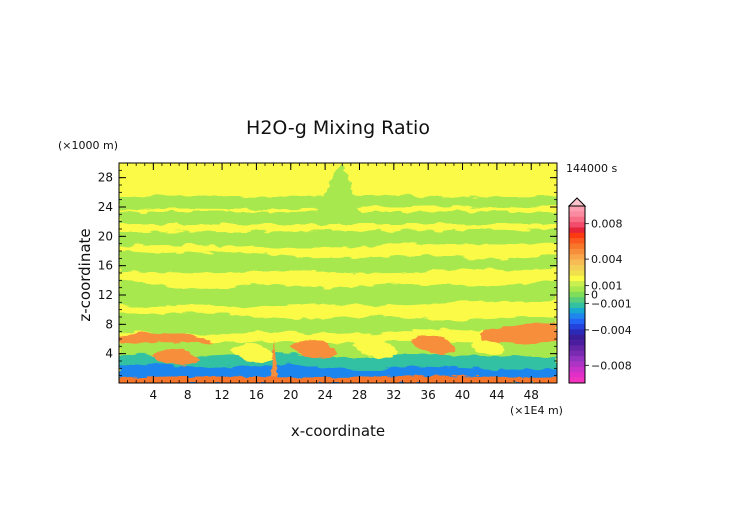 The image size is (752, 532). I want to click on colorbar-tick-label: −0.004, so click(611, 330).